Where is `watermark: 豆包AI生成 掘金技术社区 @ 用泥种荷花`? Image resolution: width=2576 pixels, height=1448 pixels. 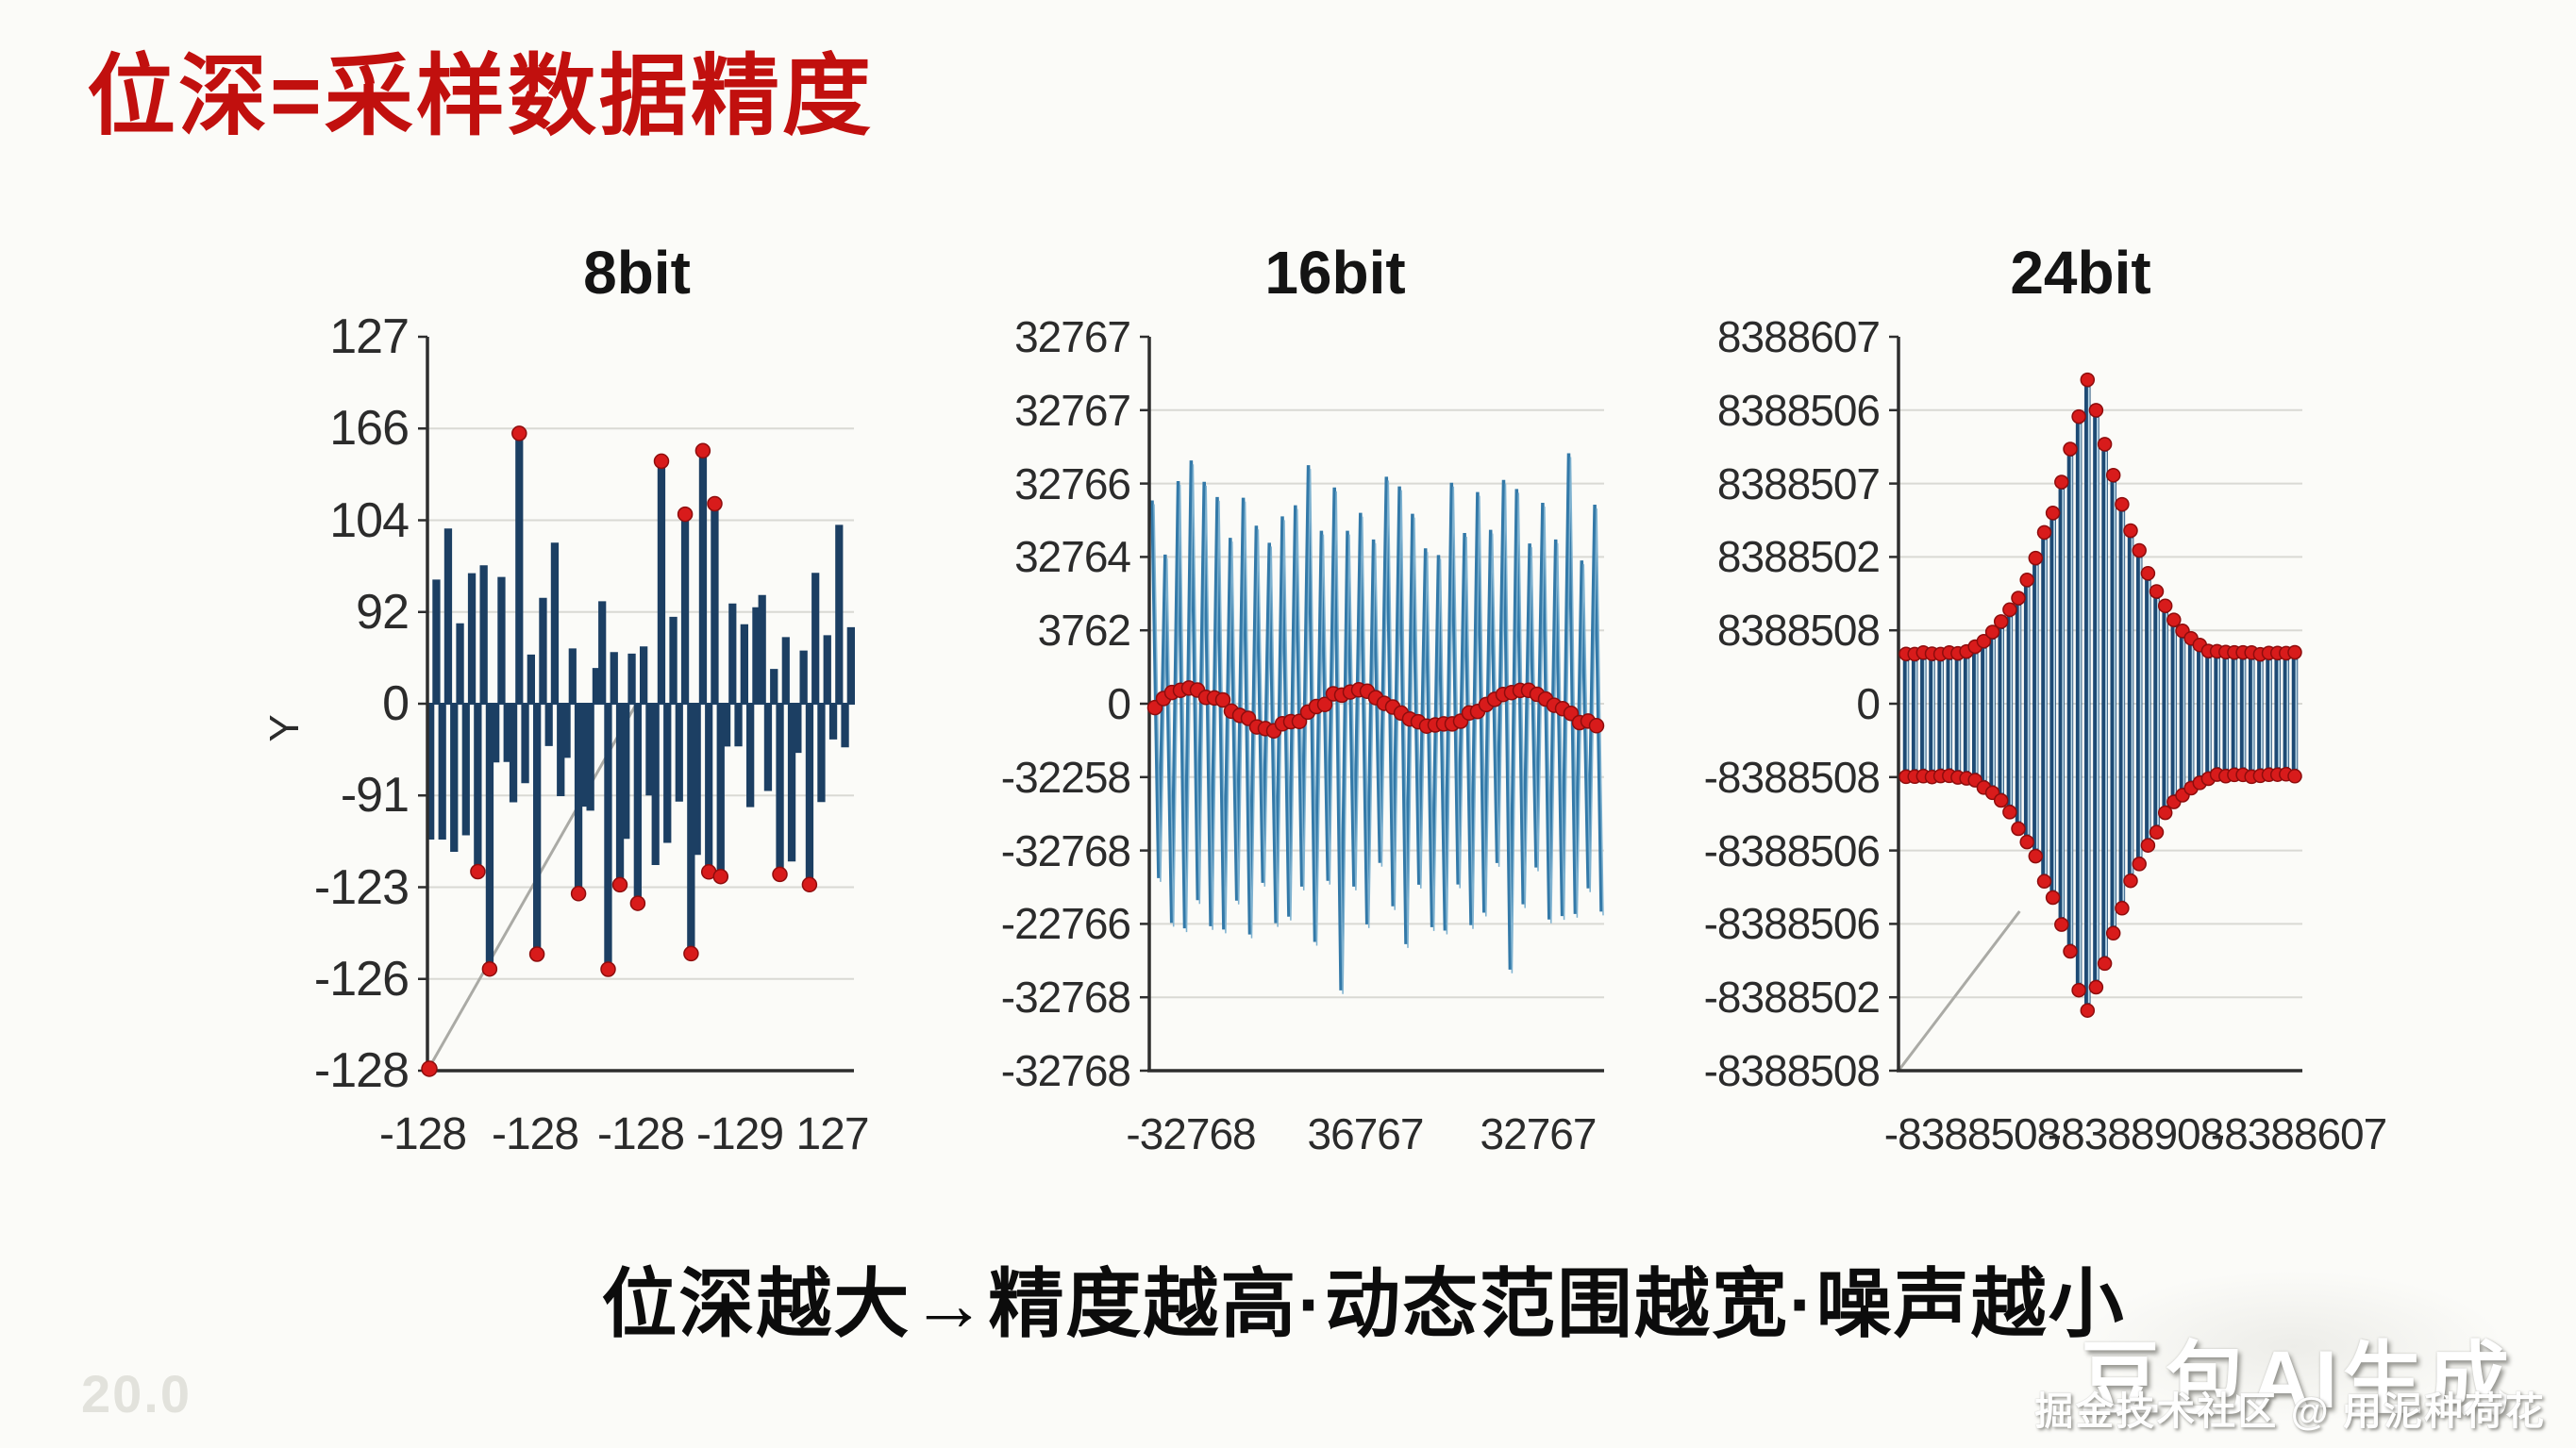 watermark: 豆包AI生成 掘金技术社区 @ 用泥种荷花 is located at coordinates (2293, 1347).